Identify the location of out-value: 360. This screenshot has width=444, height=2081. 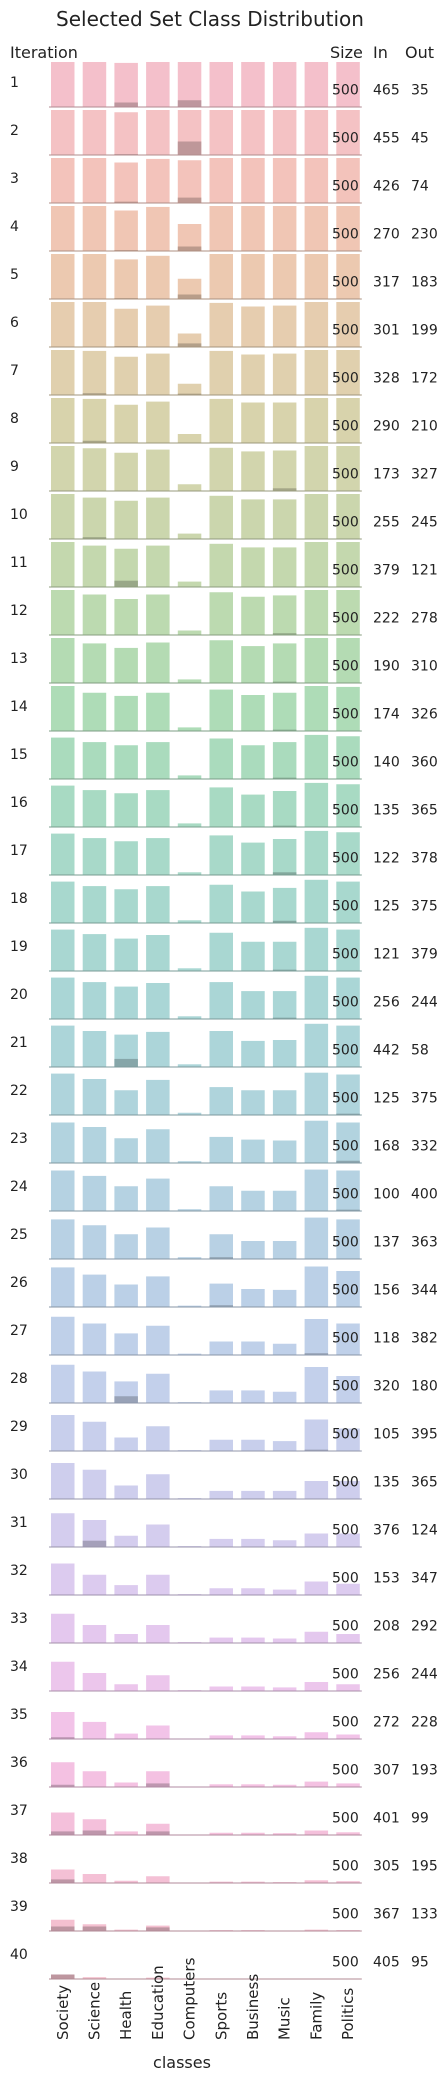
(424, 762).